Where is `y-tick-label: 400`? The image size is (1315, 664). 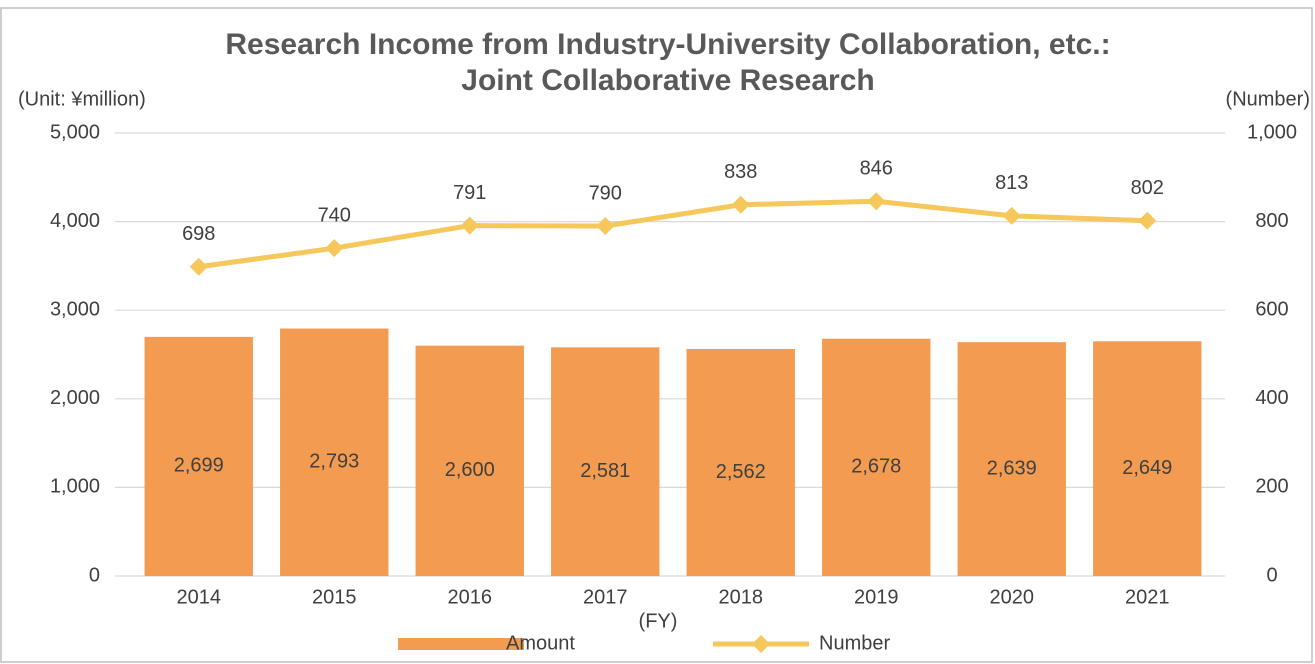 y-tick-label: 400 is located at coordinates (1271, 398).